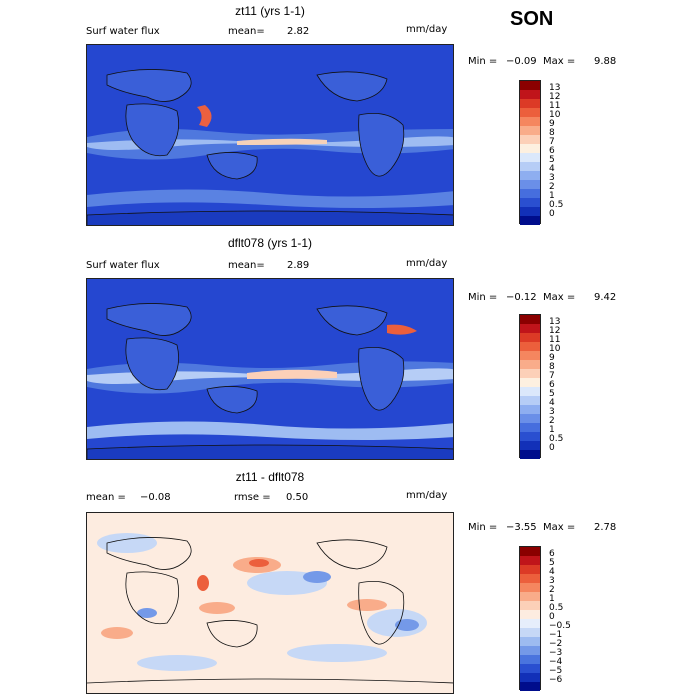  Describe the element at coordinates (246, 31) in the screenshot. I see `panel-1-mean-label: mean=` at that location.